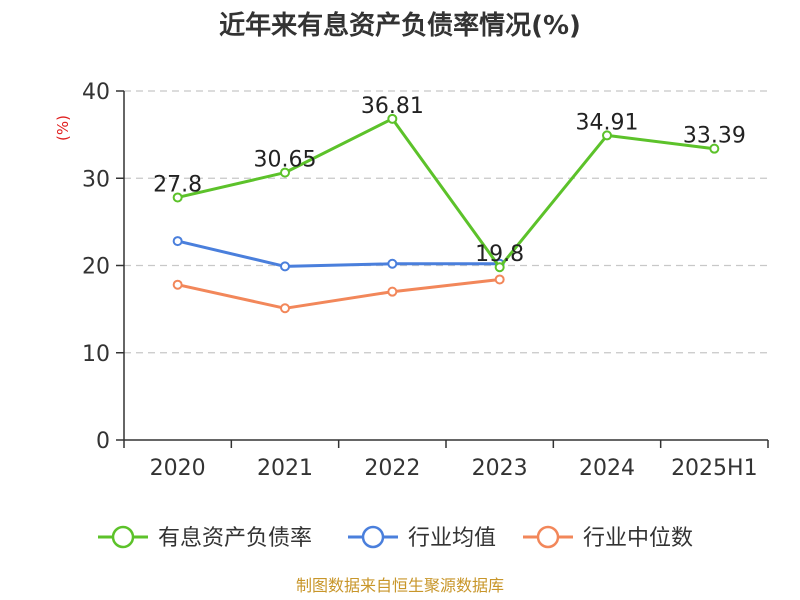  What do you see at coordinates (638, 538) in the screenshot?
I see `legend-label: 行业中位数` at bounding box center [638, 538].